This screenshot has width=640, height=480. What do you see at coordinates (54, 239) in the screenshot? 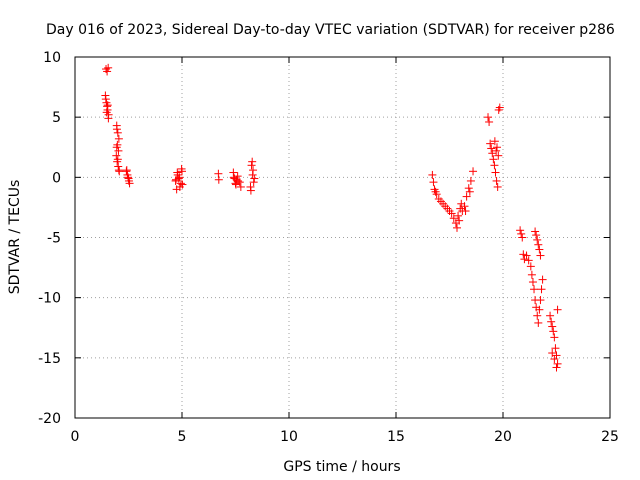
I see `y-tick-label: -5` at bounding box center [54, 239].